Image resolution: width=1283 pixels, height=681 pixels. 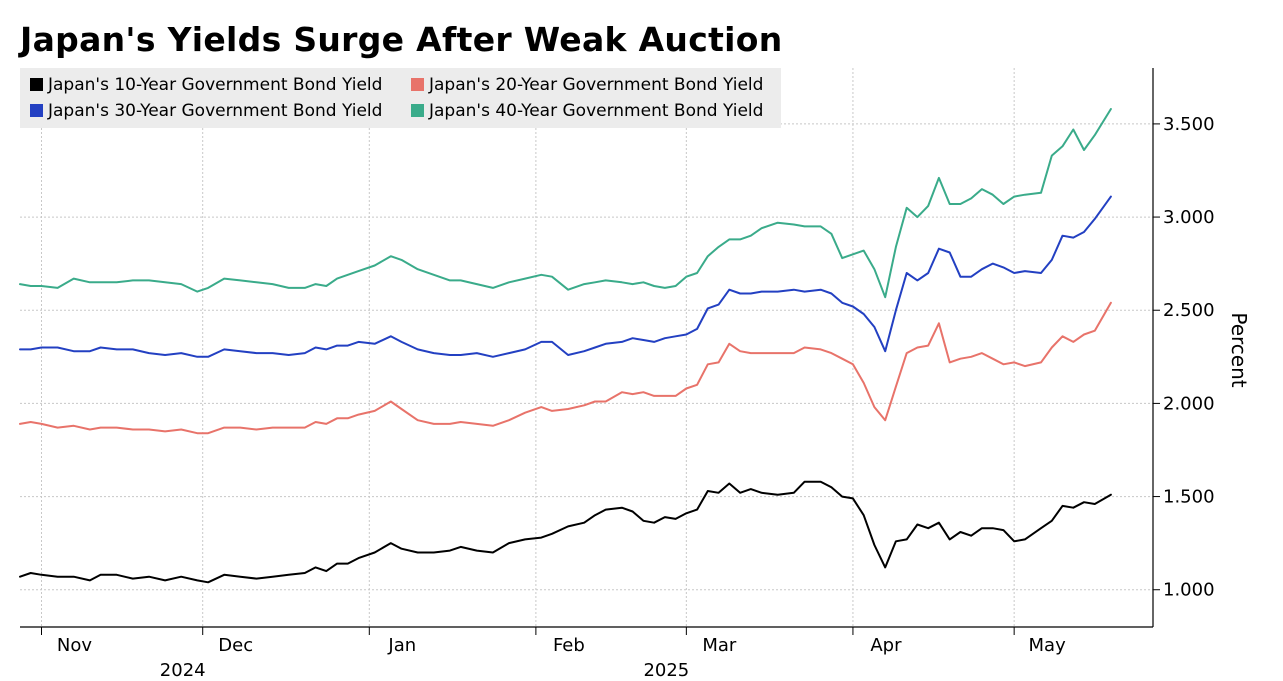 What do you see at coordinates (1189, 590) in the screenshot?
I see `y-tick-label: 1.000` at bounding box center [1189, 590].